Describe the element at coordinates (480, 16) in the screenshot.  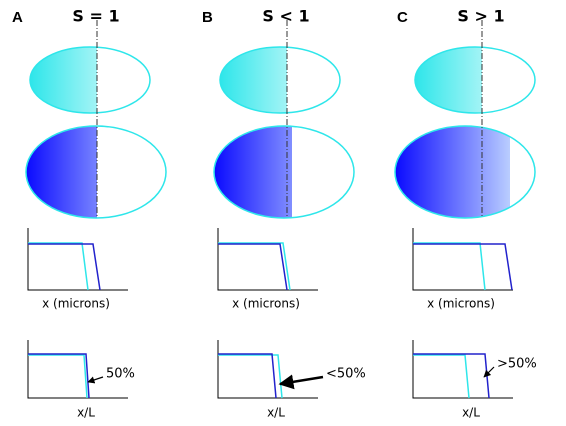
I see `panel-title: S > 1` at that location.